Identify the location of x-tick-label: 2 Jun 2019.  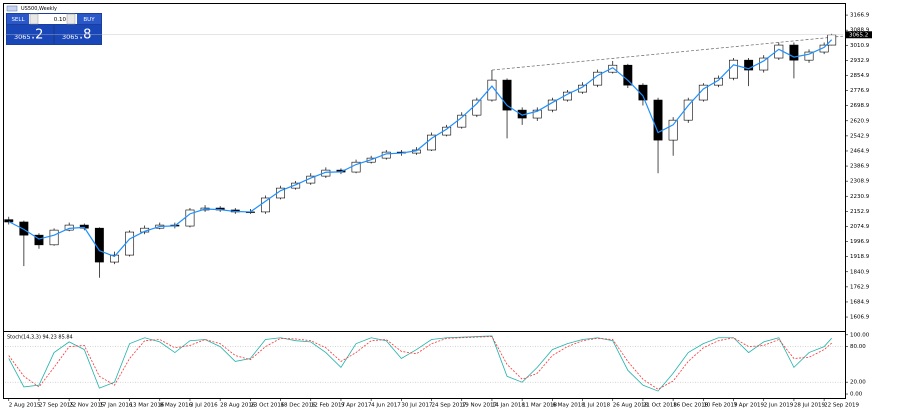
(779, 406).